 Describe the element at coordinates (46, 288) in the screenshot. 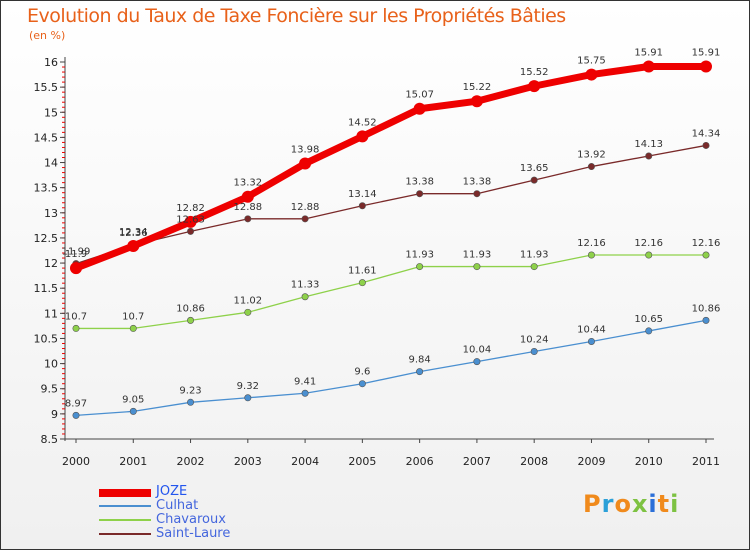

I see `y-tick-label: 11.5` at that location.